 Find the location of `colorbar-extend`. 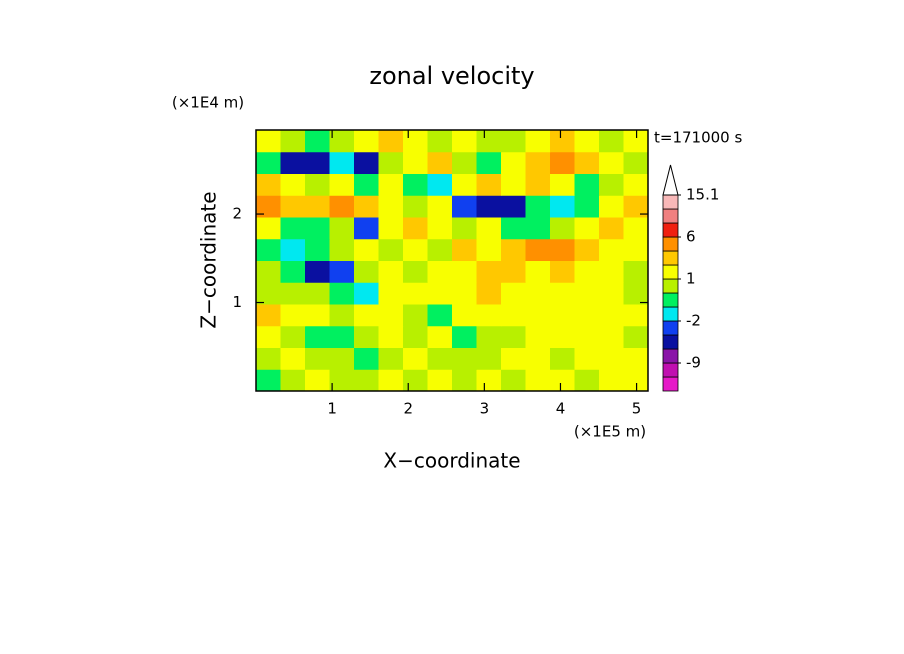

colorbar-extend is located at coordinates (670, 180).